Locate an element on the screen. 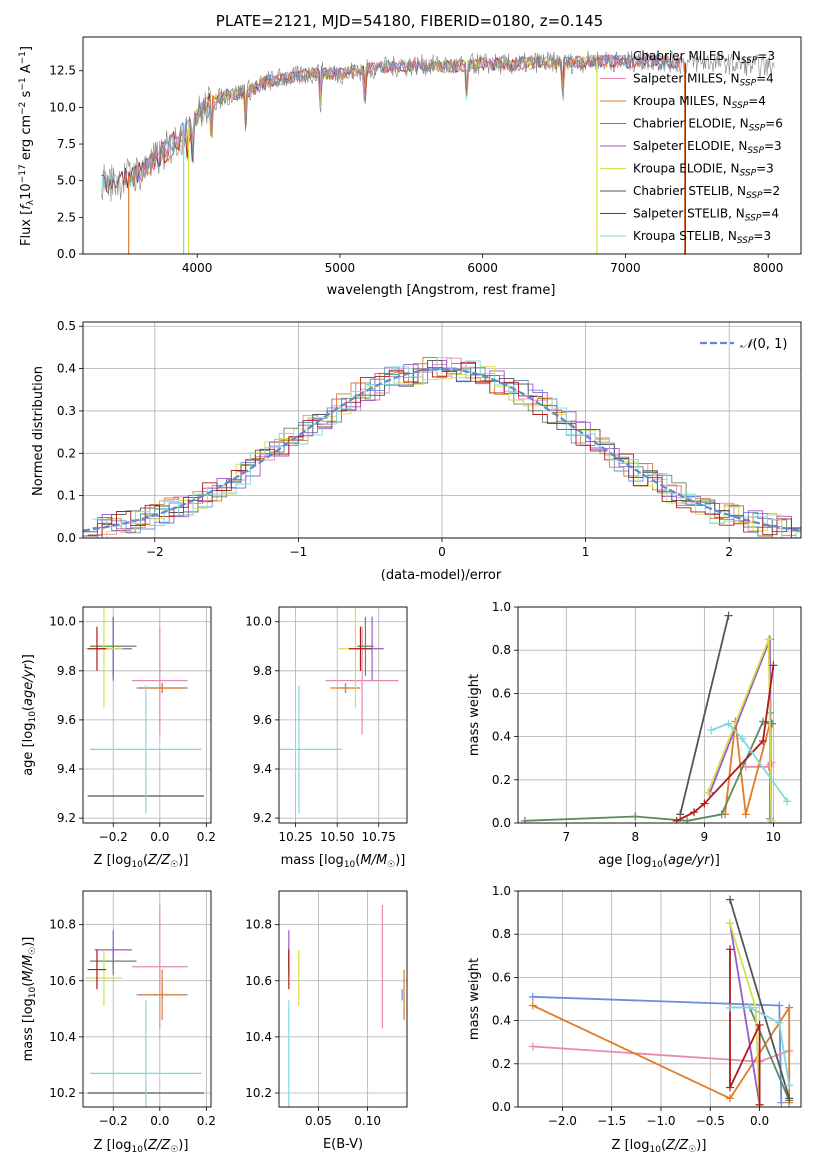 Image resolution: width=819 pixels, height=1174 pixels. data-line is located at coordinates (438, 126).